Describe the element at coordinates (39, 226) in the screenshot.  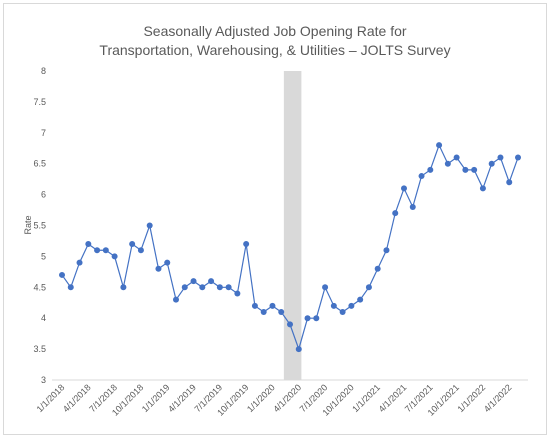
I see `y-tick-label: 5.5` at that location.